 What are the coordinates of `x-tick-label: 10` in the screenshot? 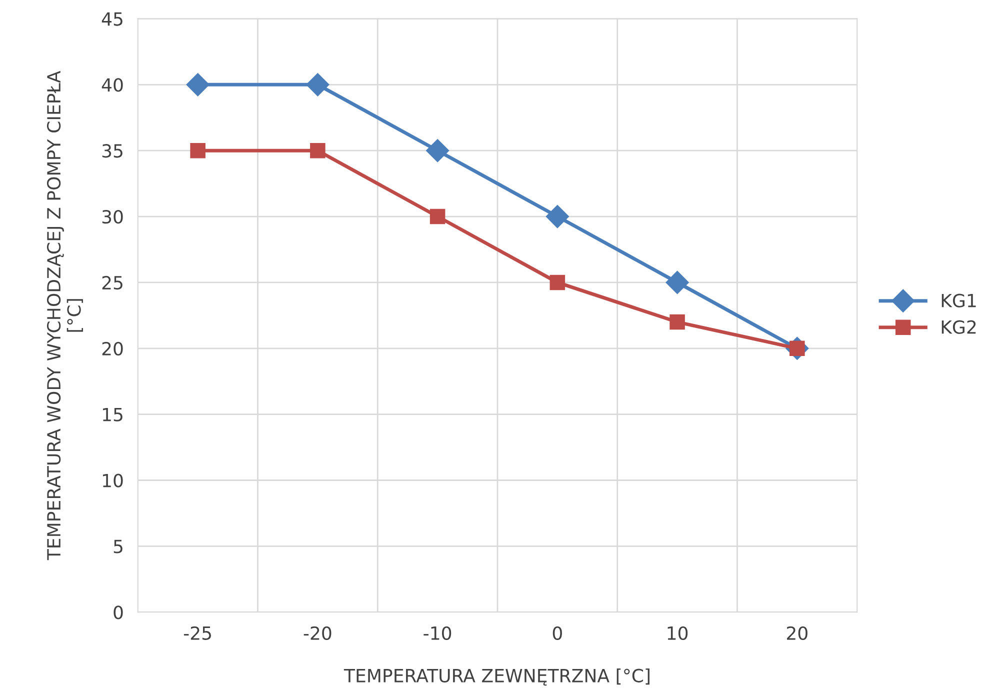 It's located at (678, 633).